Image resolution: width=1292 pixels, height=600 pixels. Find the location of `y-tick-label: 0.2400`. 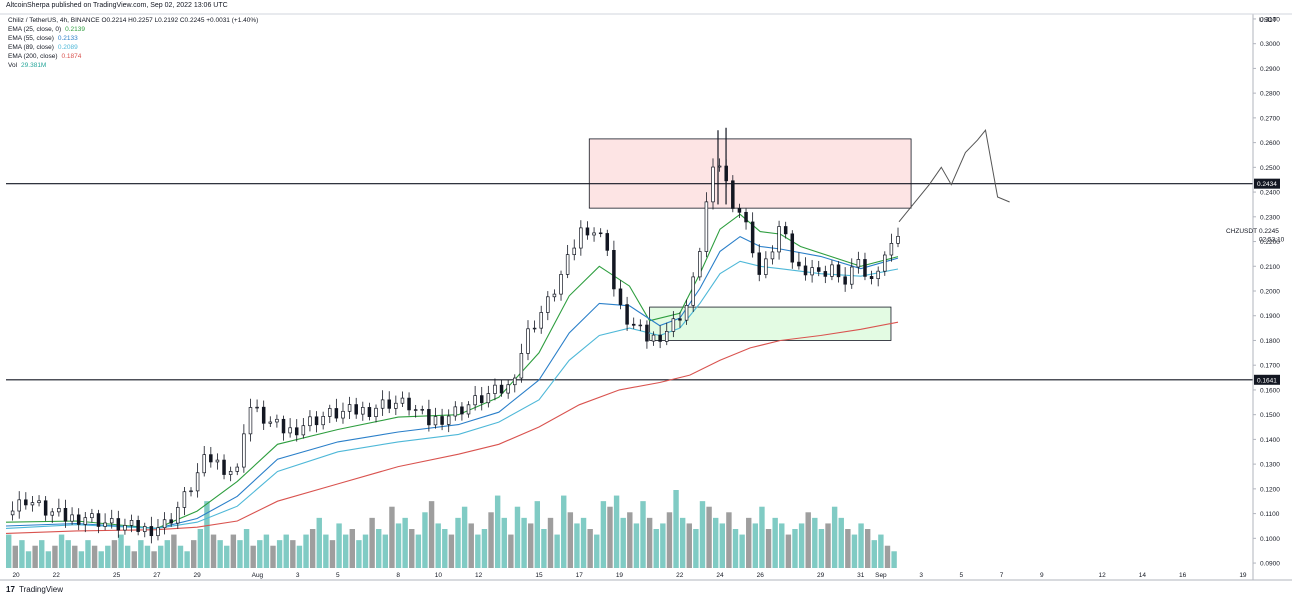

y-tick-label: 0.2400 is located at coordinates (1270, 193).